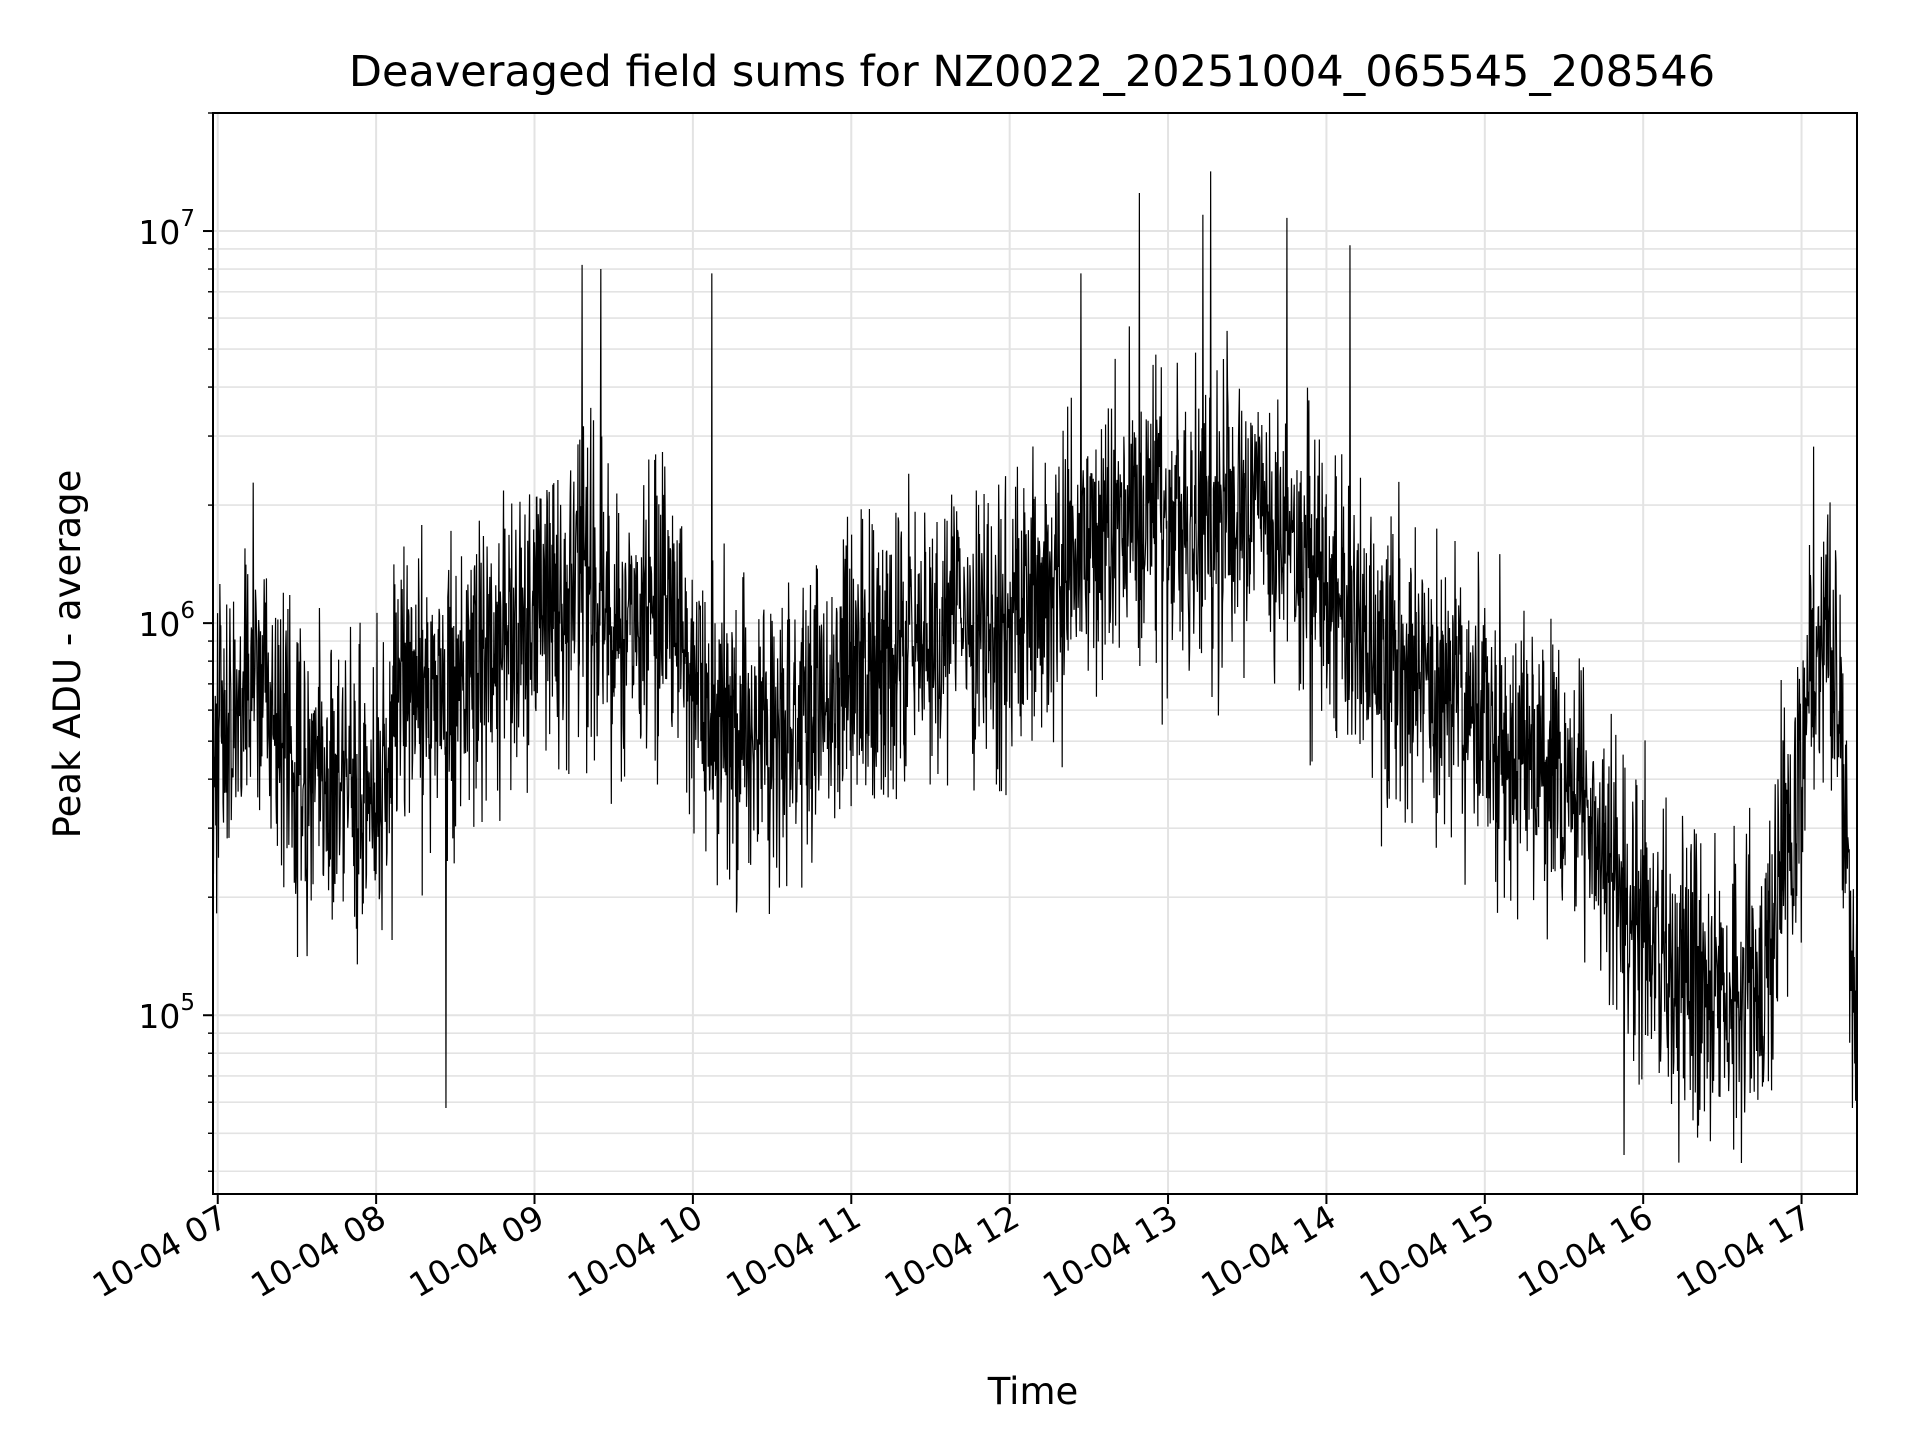 This screenshot has height=1440, width=1920. What do you see at coordinates (1033, 1391) in the screenshot?
I see `x-axis-label: Time` at bounding box center [1033, 1391].